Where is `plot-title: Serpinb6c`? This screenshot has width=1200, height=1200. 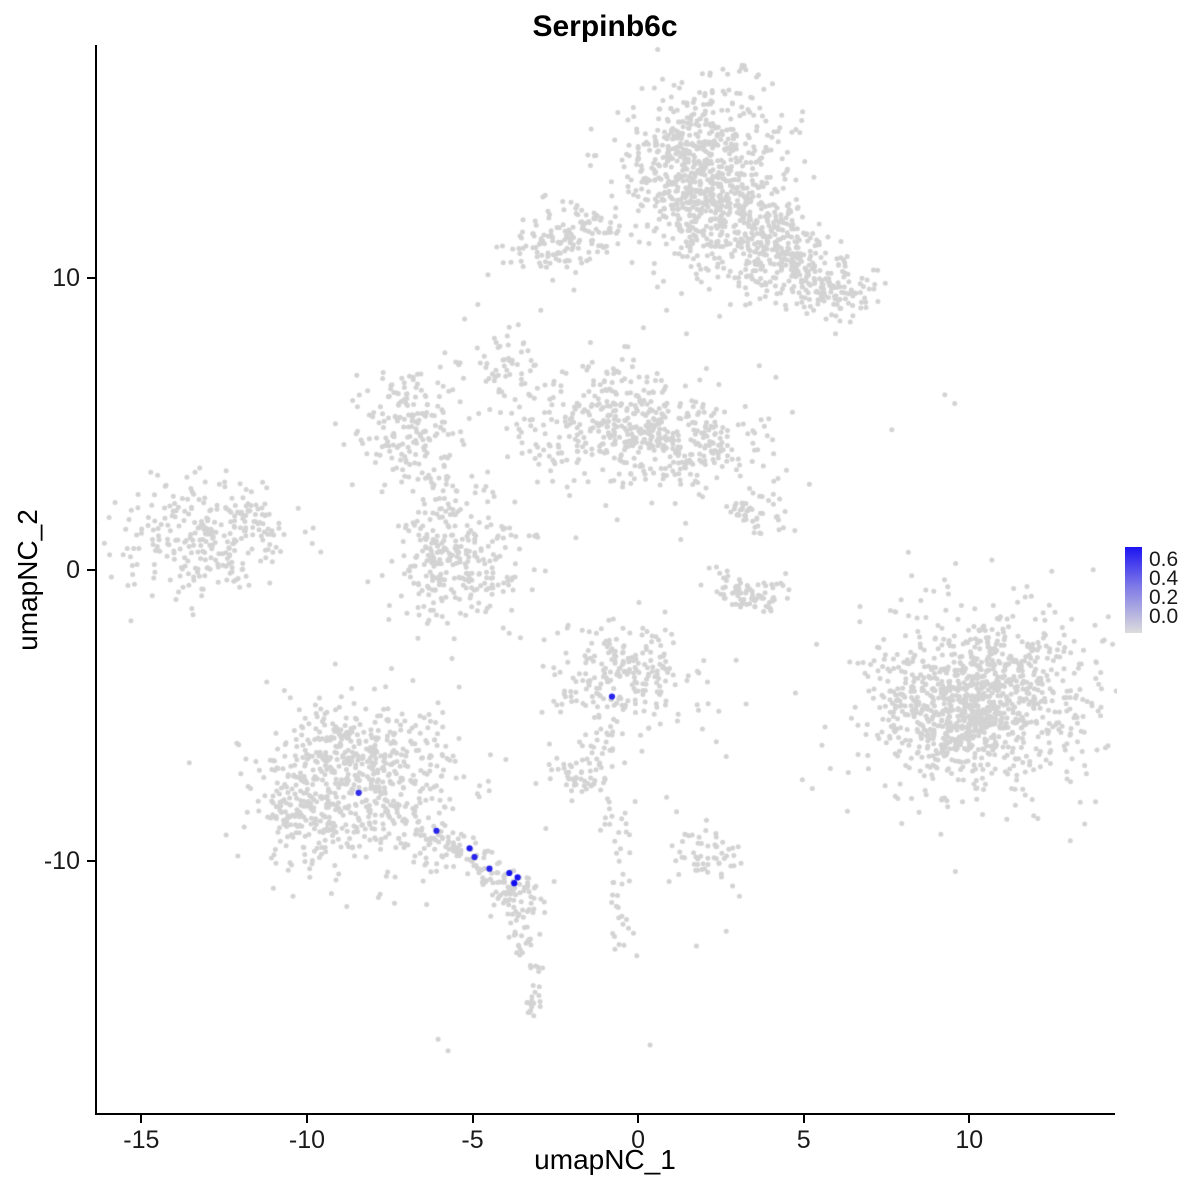 plot-title: Serpinb6c is located at coordinates (605, 26).